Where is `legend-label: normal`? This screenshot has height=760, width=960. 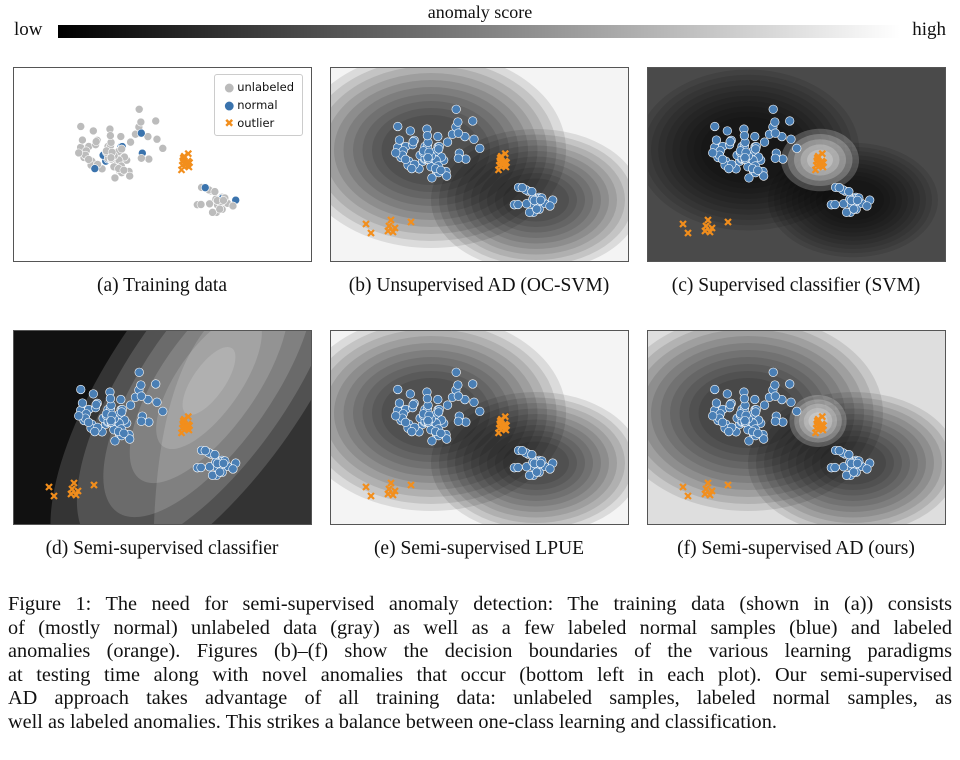 legend-label: normal is located at coordinates (257, 105).